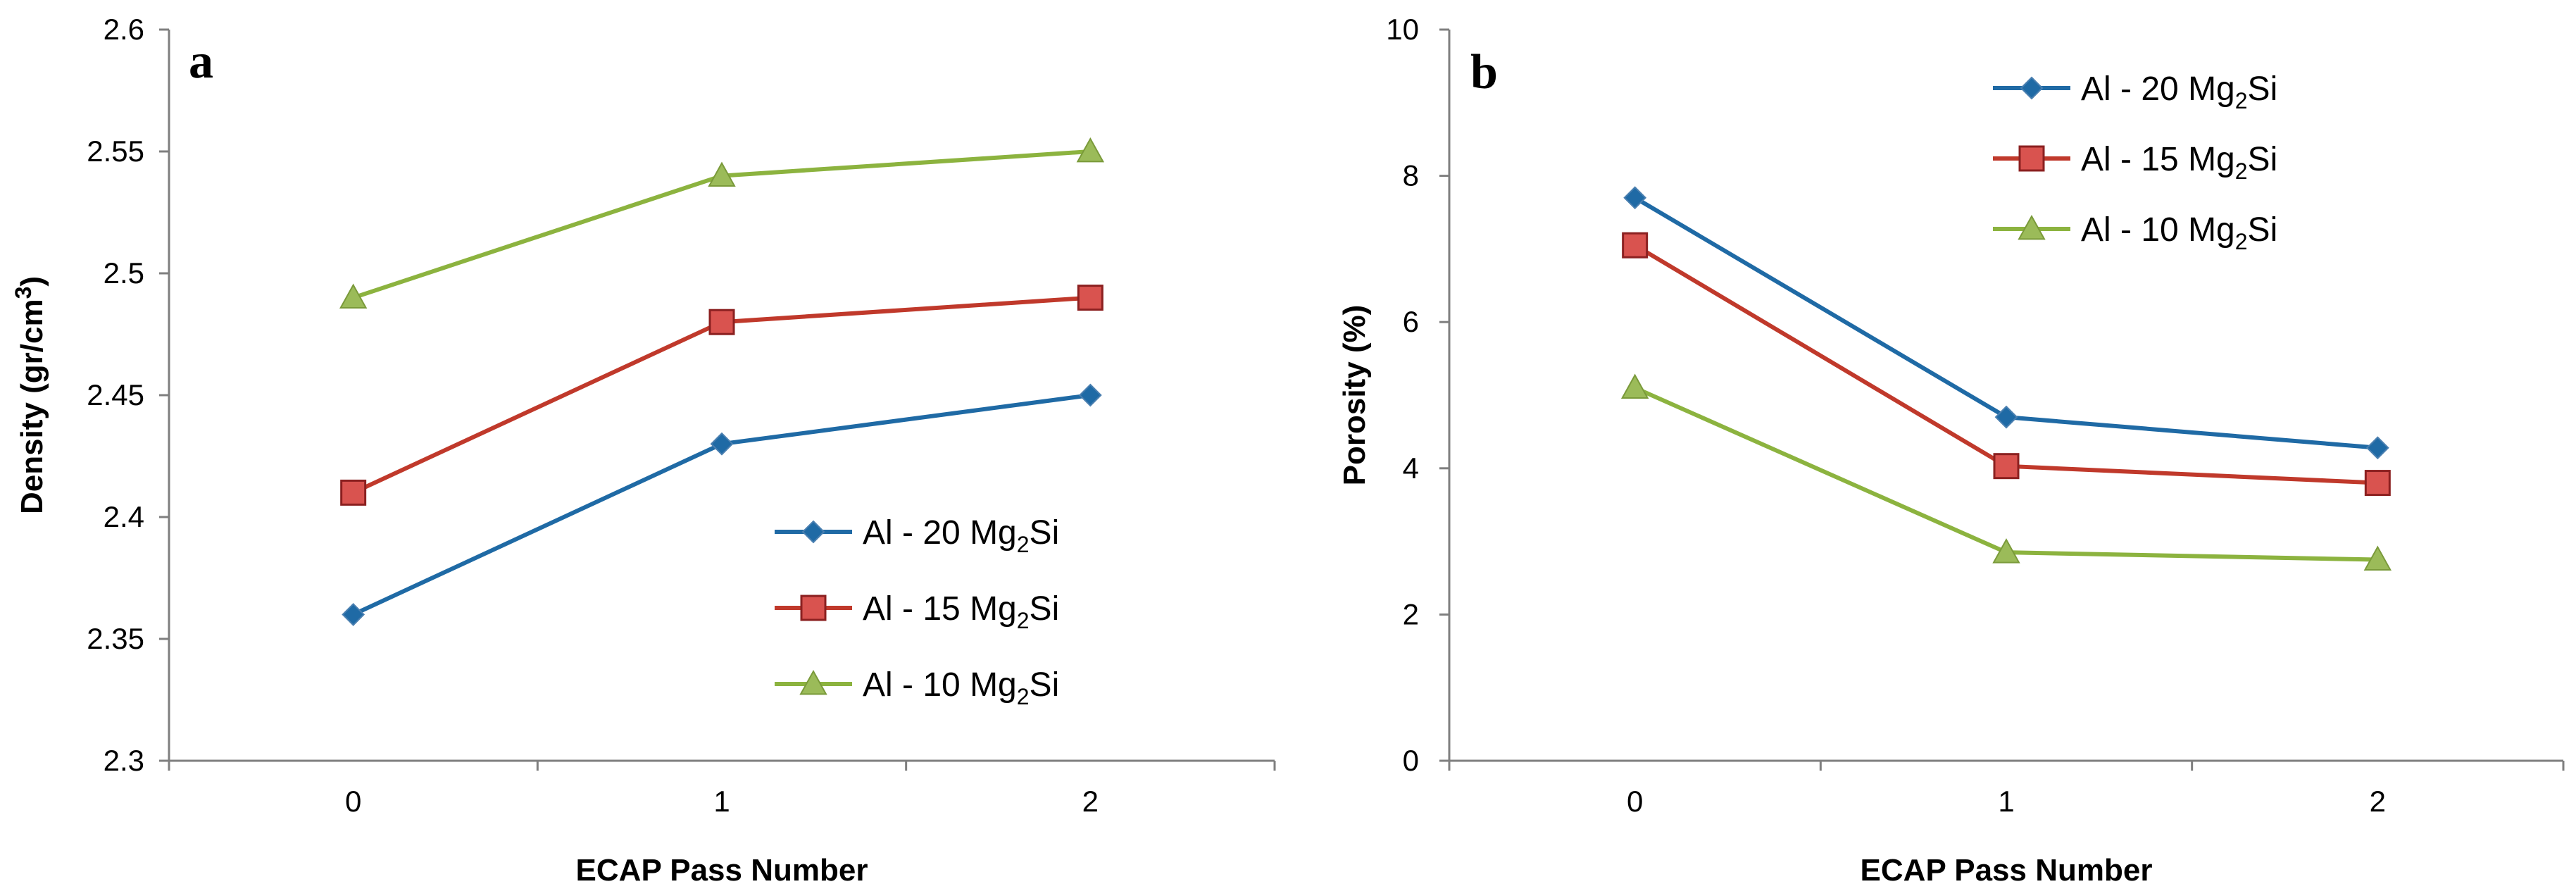 This screenshot has width=2576, height=896. Describe the element at coordinates (124, 516) in the screenshot. I see `y-tick-label: 2.4` at that location.